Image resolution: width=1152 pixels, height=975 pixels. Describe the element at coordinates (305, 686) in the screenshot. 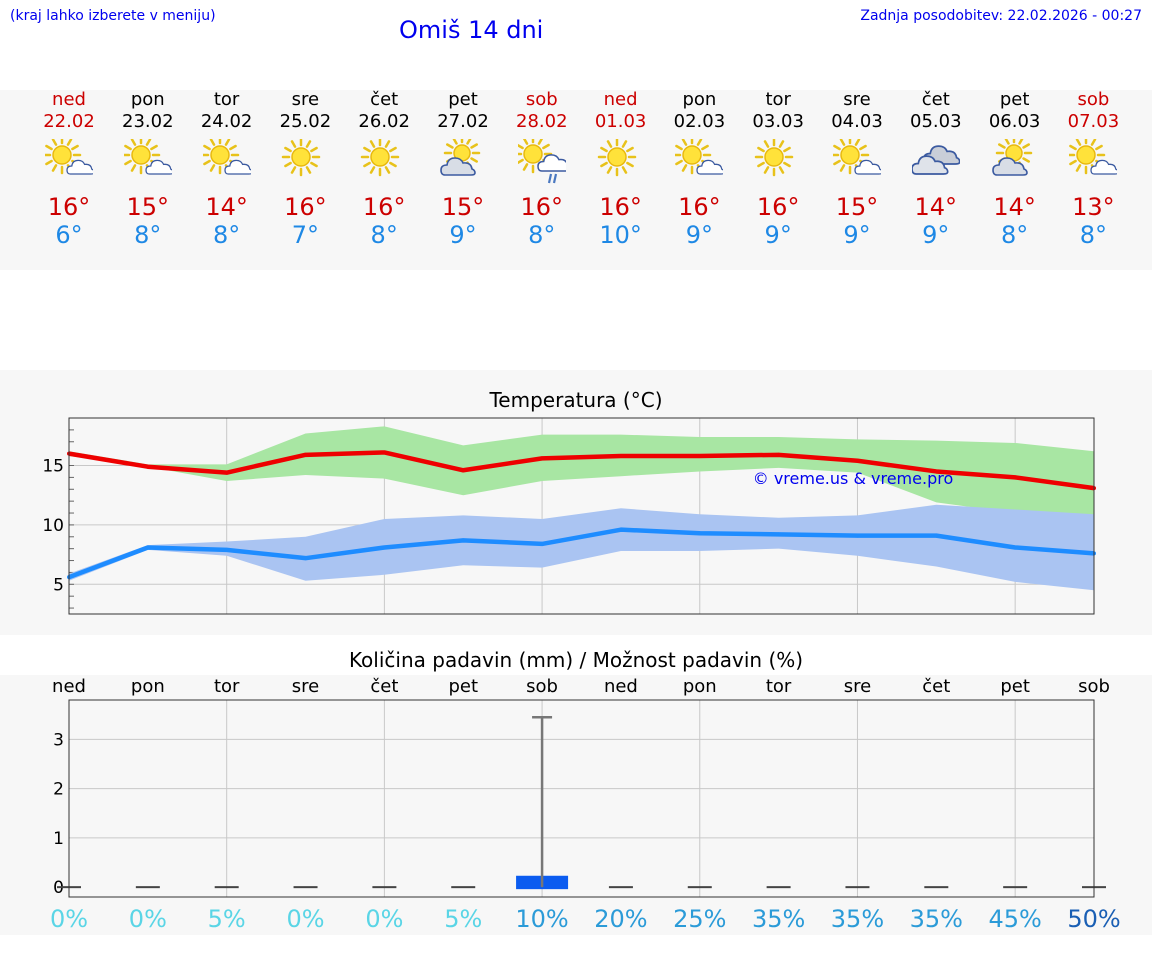

I see `x-day-label: sre` at that location.